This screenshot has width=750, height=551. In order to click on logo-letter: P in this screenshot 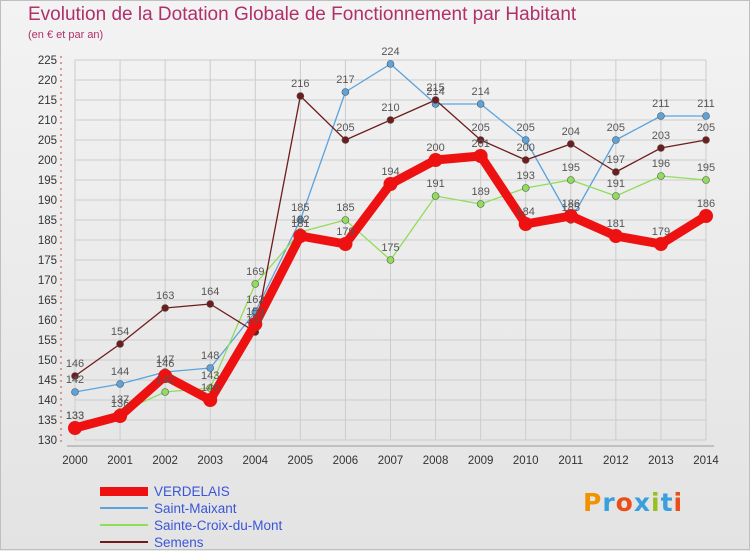, I will do `click(593, 502)`.